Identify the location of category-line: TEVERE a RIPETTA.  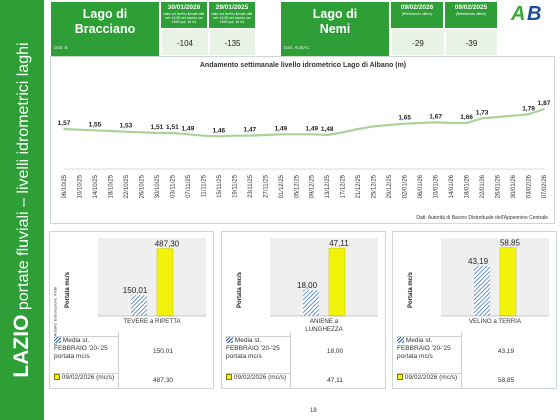
(152, 321).